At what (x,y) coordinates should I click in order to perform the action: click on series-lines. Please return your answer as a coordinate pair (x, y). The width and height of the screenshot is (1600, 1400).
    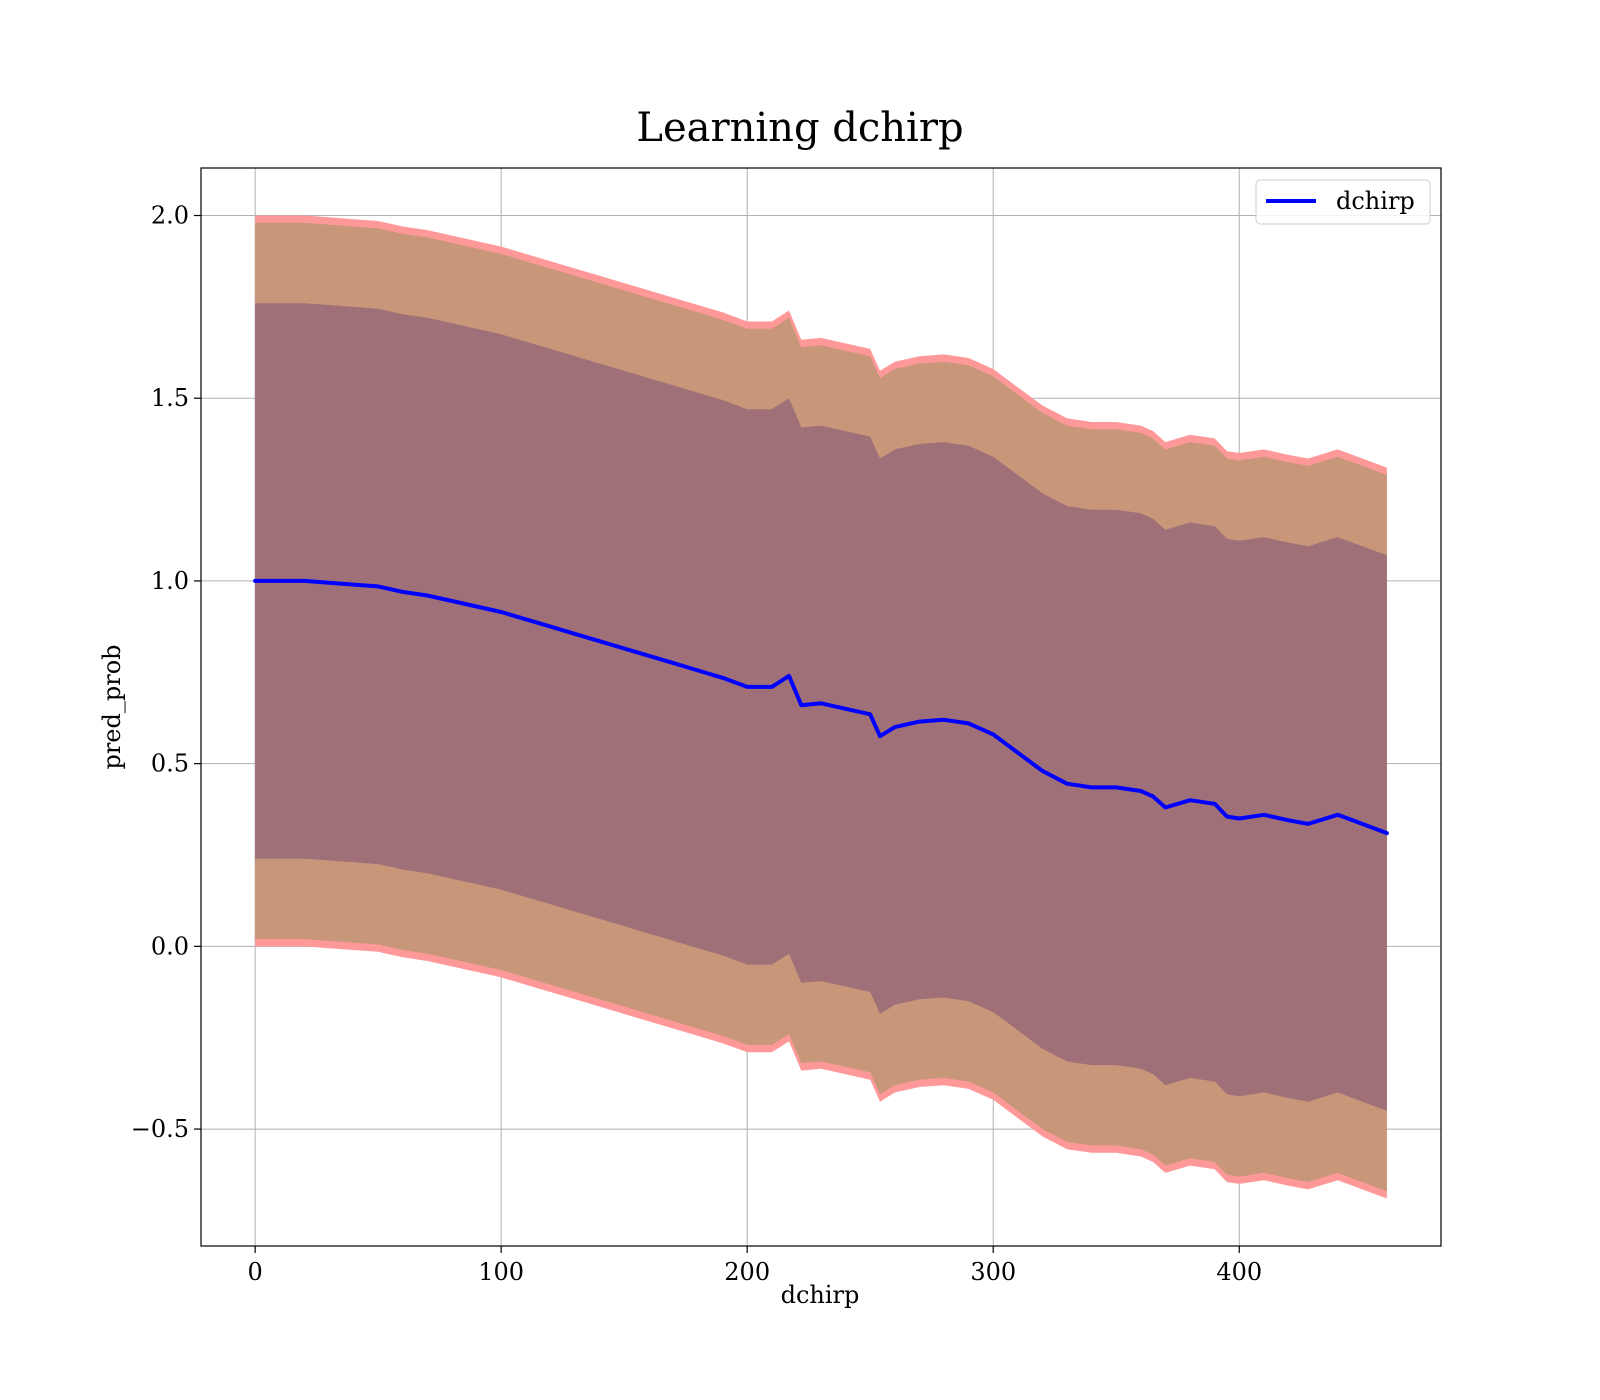
    Looking at the image, I should click on (821, 707).